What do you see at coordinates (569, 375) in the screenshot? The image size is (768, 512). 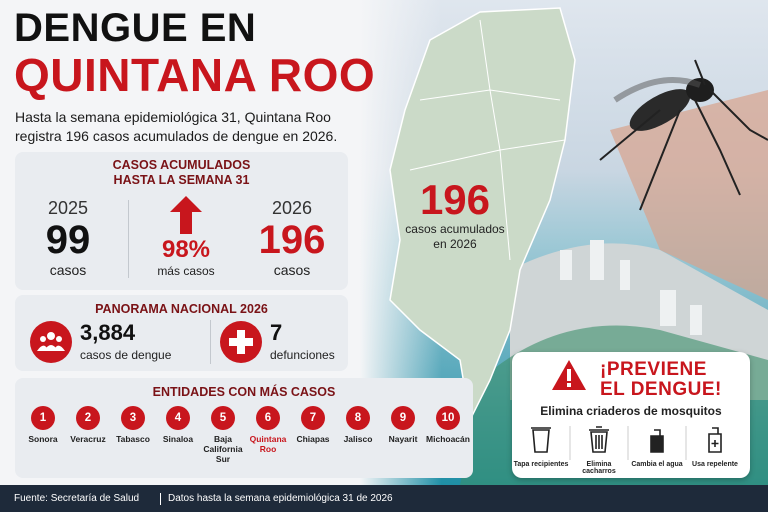 I see `warning-icon` at bounding box center [569, 375].